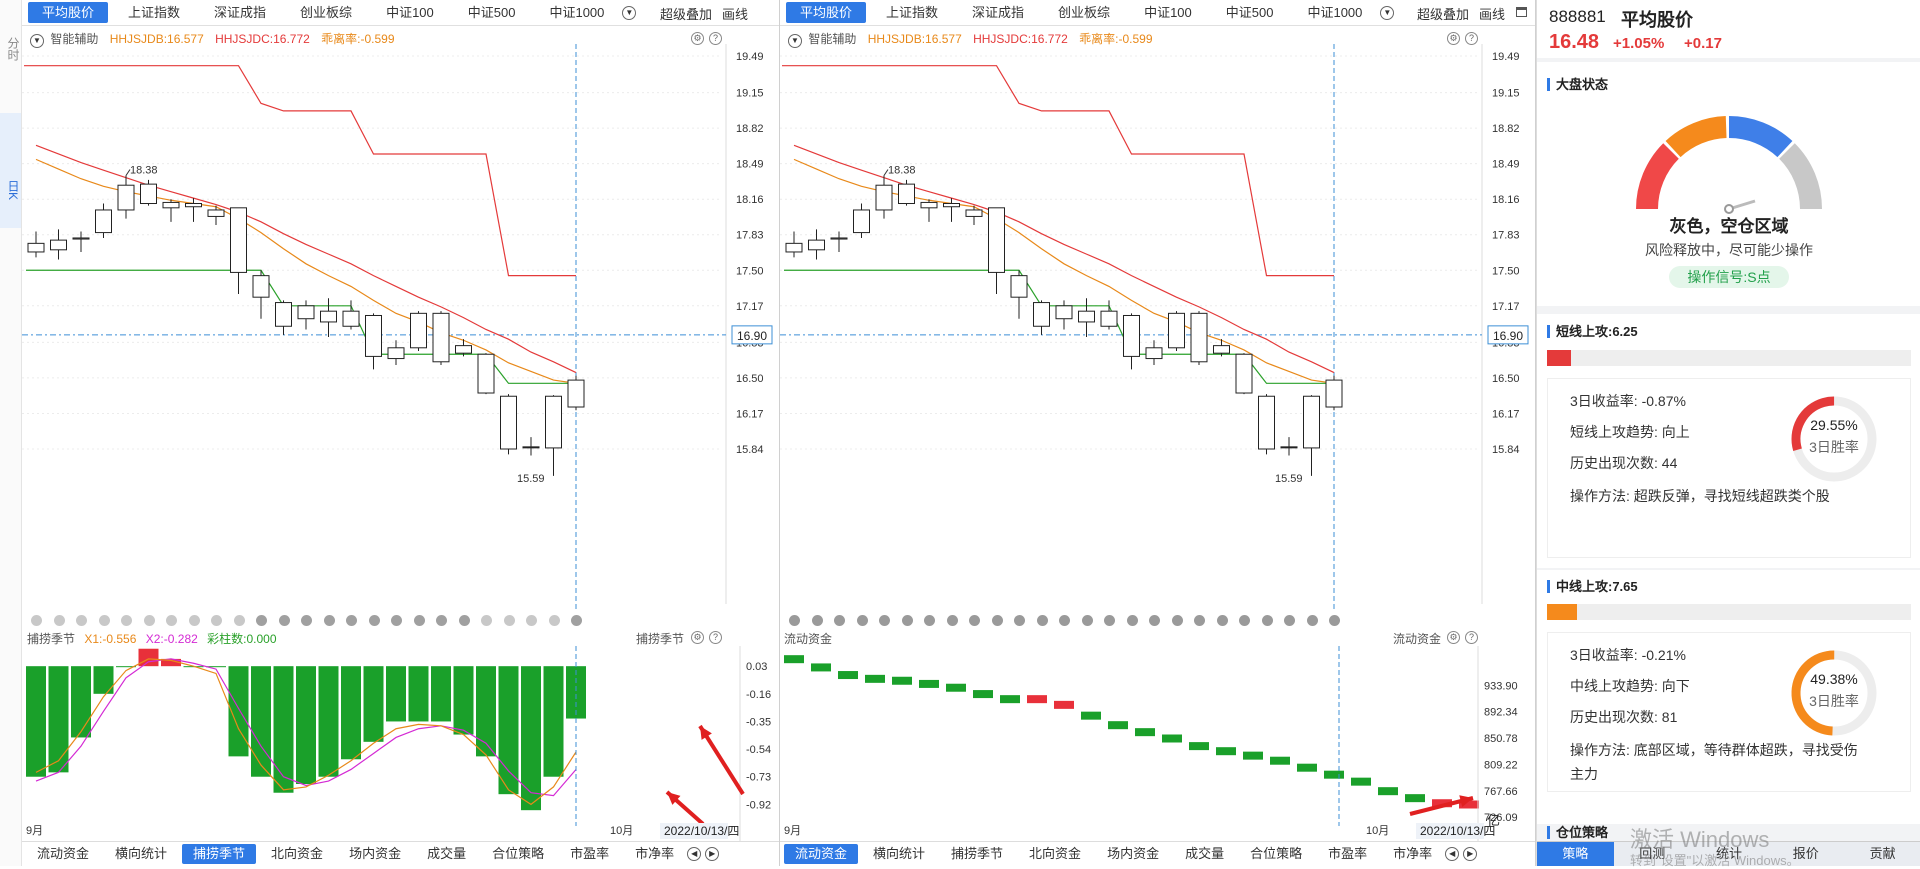 The image size is (1920, 869). I want to click on indicator-hhjsjdc: HHJSJDC:16.772, so click(1020, 39).